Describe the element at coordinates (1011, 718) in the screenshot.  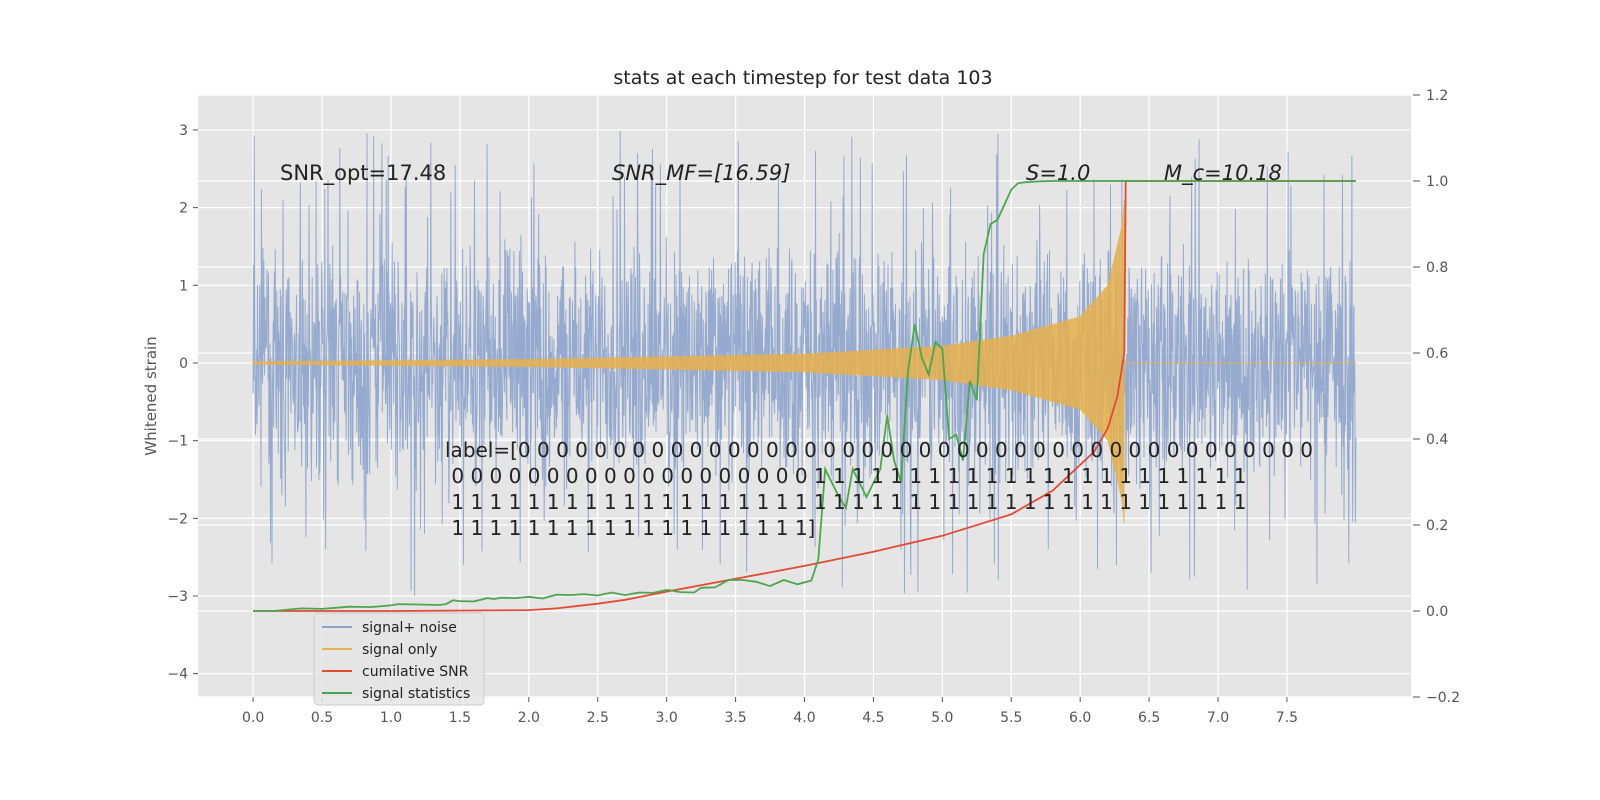
I see `x-tick-label: 5.5` at that location.